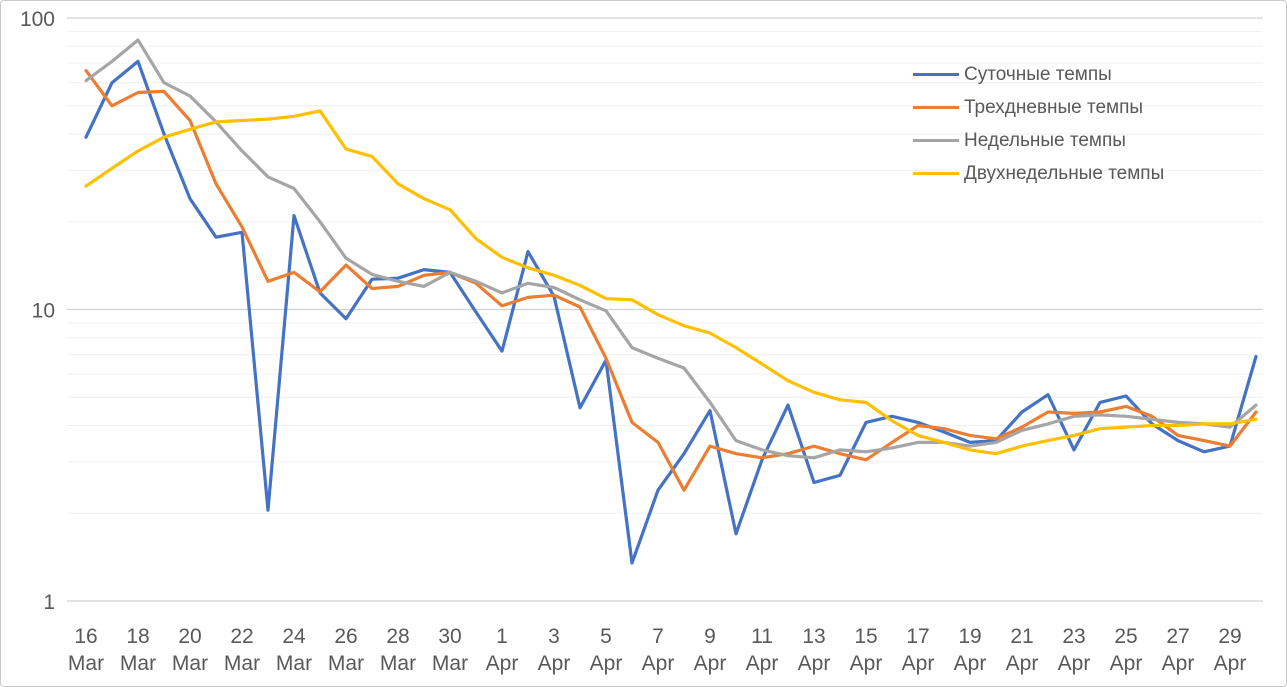  What do you see at coordinates (241, 636) in the screenshot?
I see `x-axis-tick-day-label: 22` at bounding box center [241, 636].